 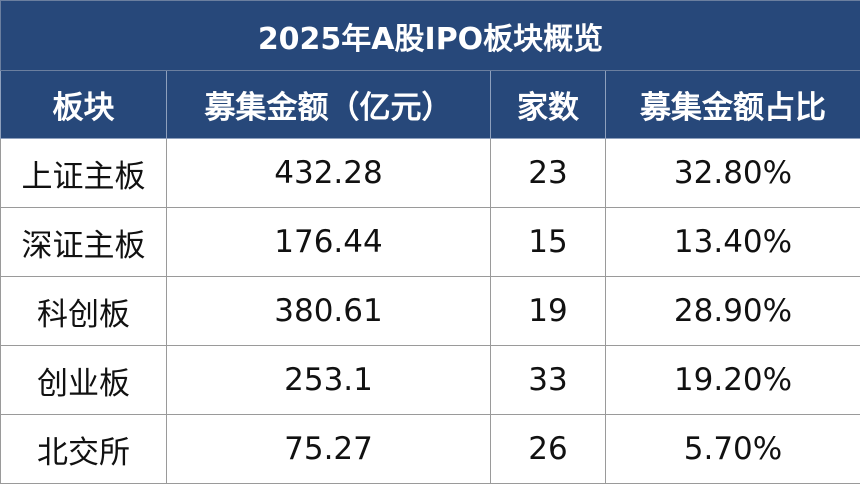 I want to click on table-row: 科创板 380.61 19 28.90%, so click(x=430, y=311).